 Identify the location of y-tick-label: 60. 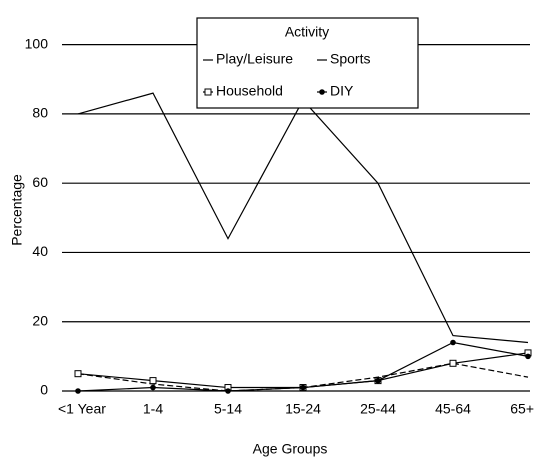
(40, 182).